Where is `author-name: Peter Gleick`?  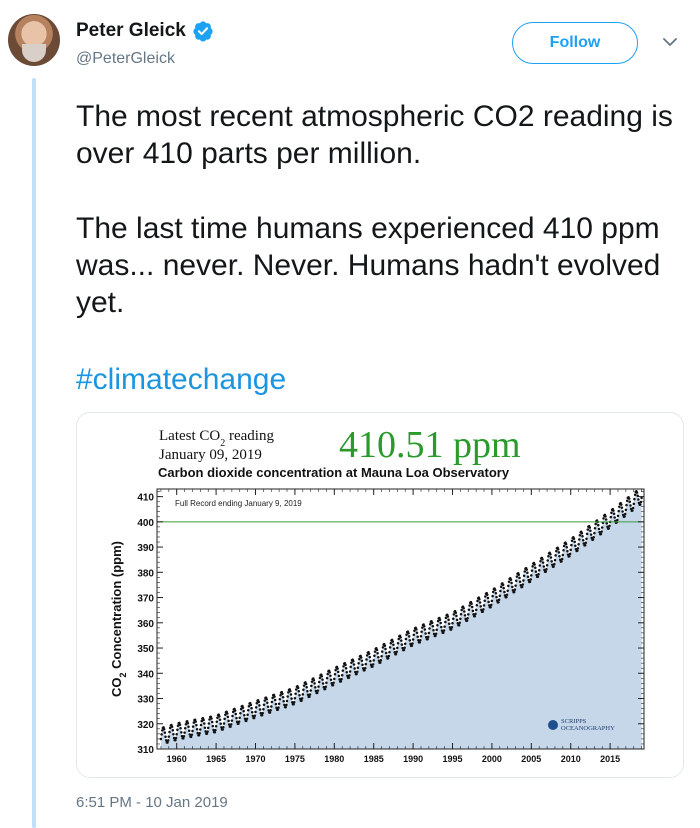
author-name: Peter Gleick is located at coordinates (131, 30).